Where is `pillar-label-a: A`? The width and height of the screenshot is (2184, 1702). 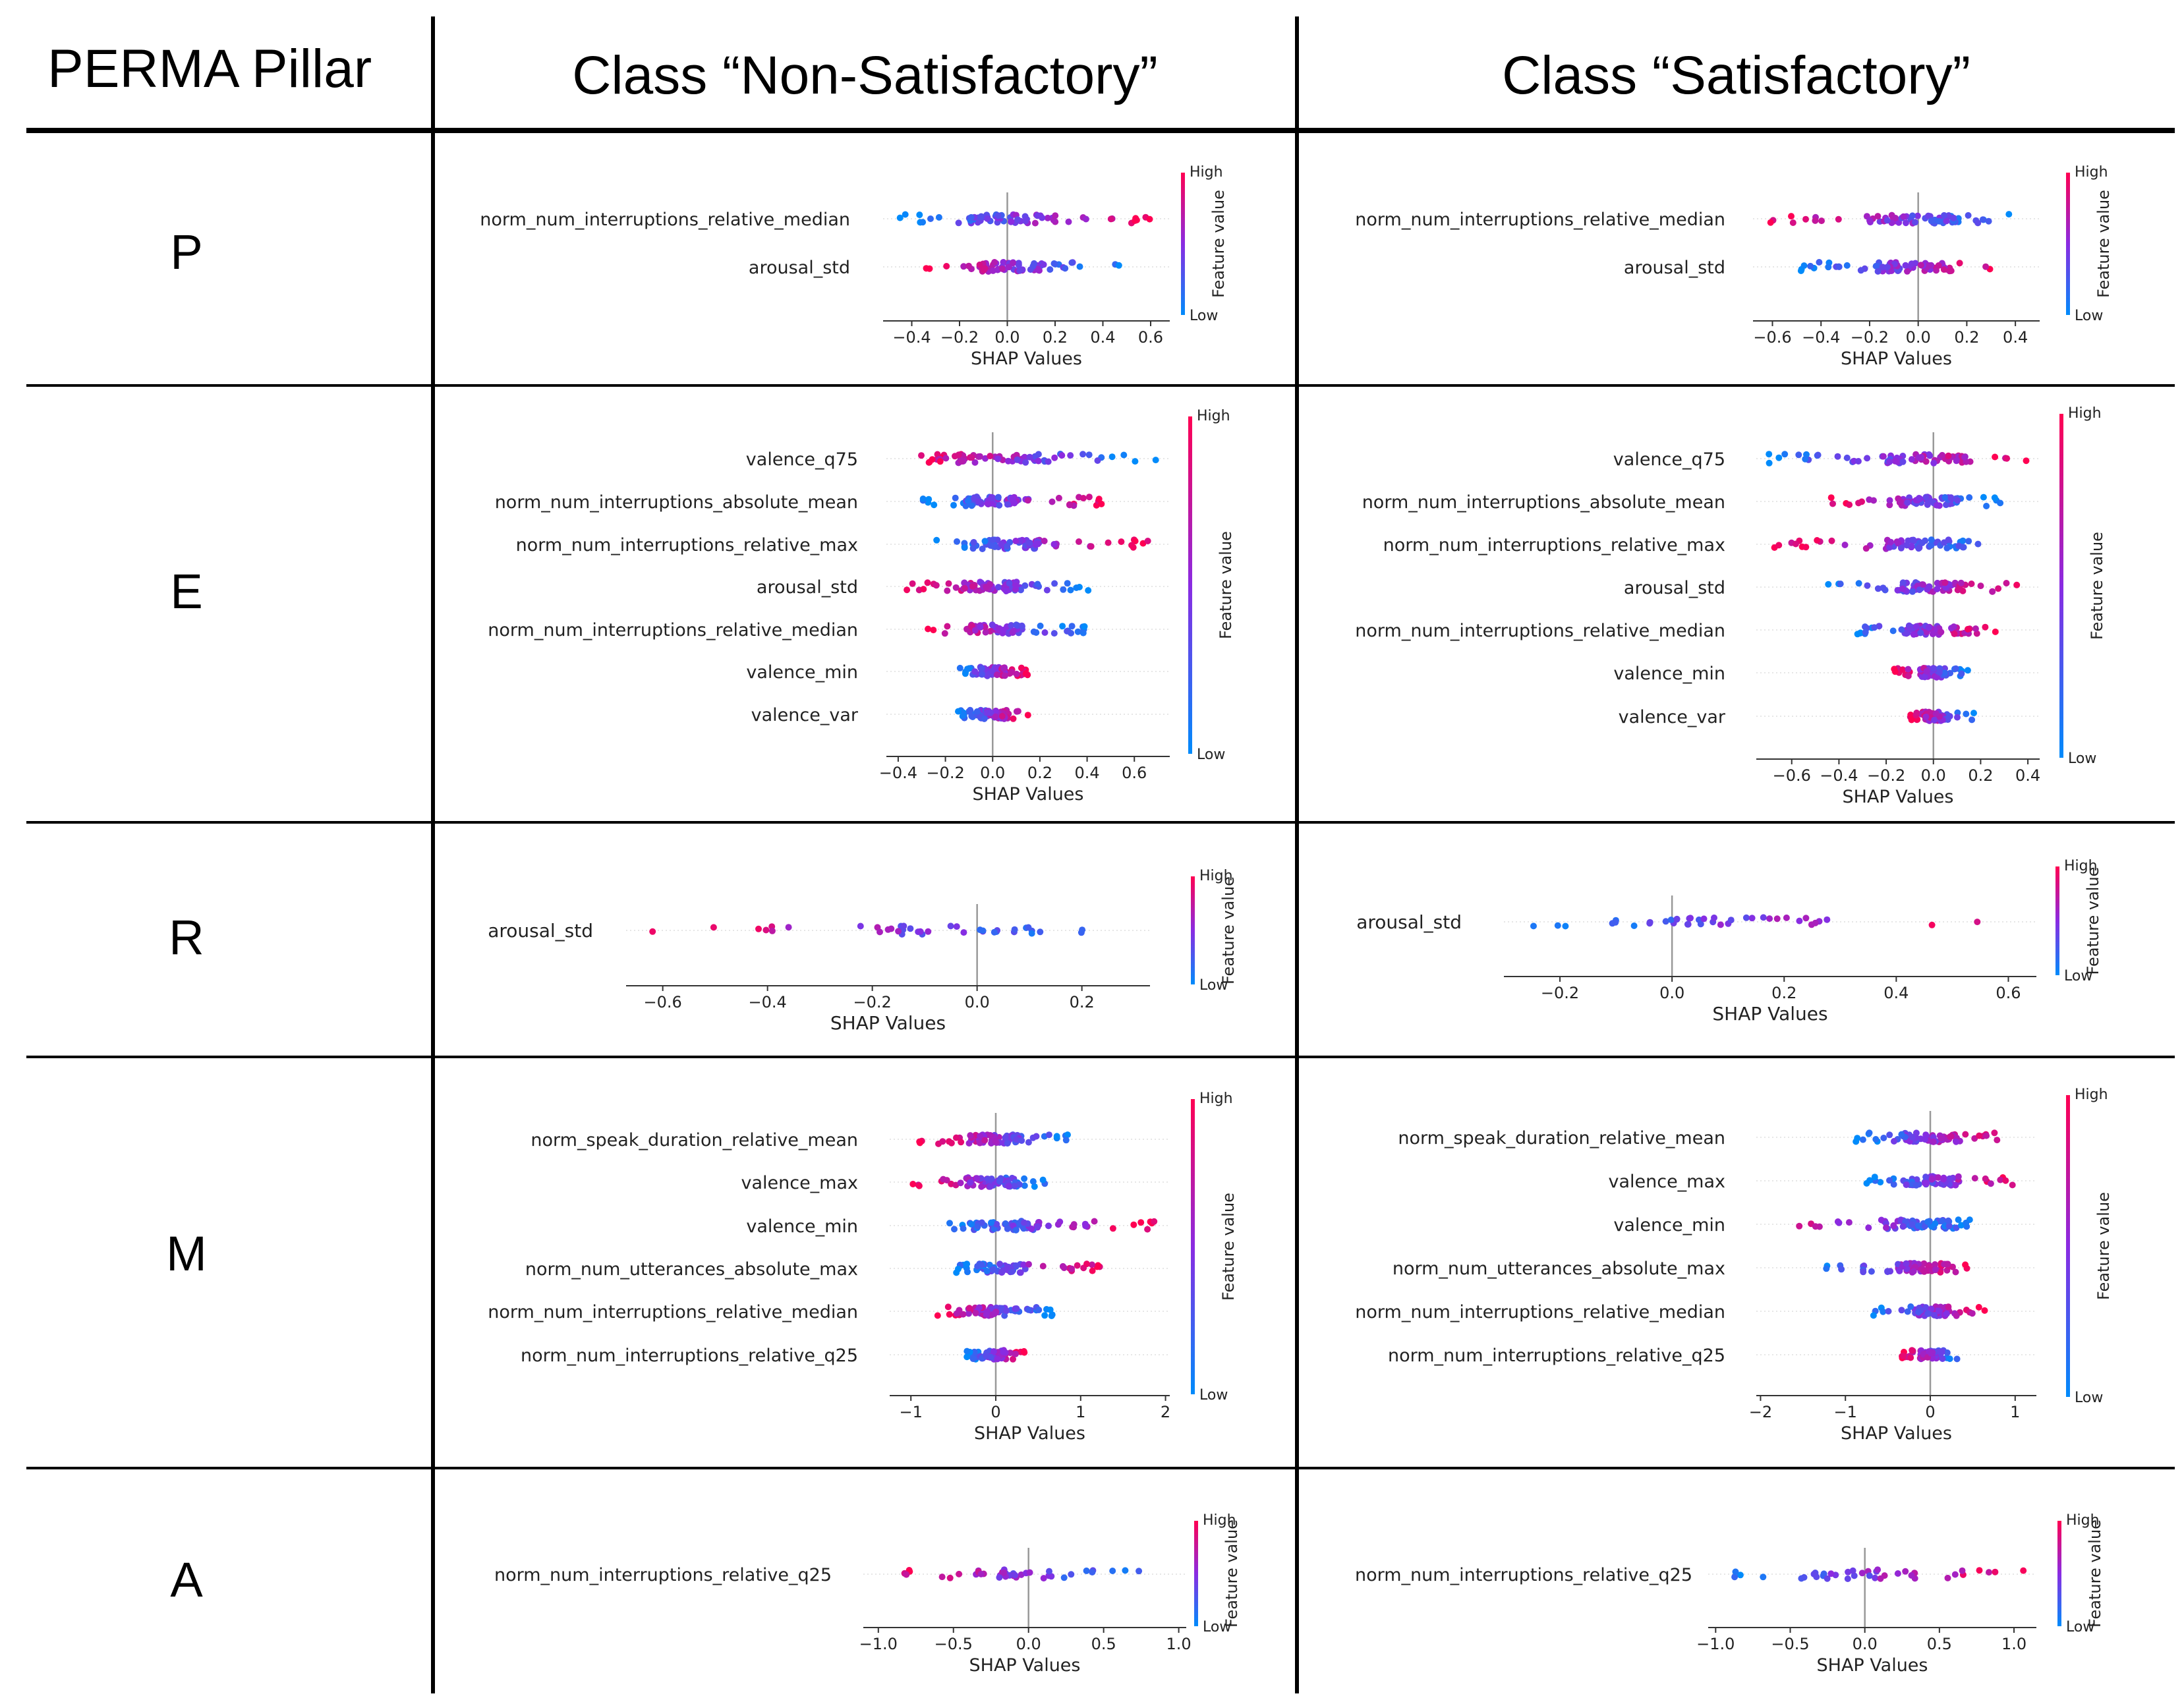 pillar-label-a: A is located at coordinates (187, 1579).